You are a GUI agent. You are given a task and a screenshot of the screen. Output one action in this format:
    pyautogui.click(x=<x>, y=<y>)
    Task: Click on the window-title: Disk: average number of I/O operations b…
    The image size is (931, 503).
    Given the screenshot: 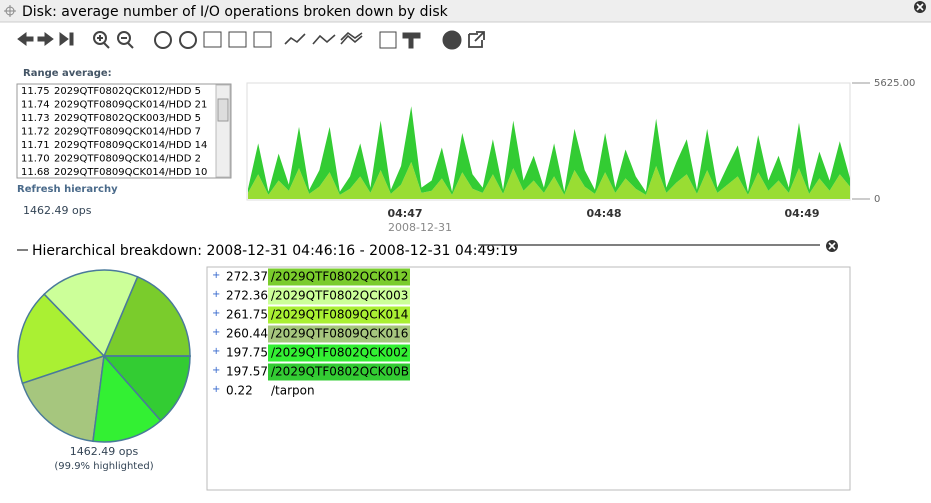 What is the action you would take?
    pyautogui.click(x=235, y=12)
    